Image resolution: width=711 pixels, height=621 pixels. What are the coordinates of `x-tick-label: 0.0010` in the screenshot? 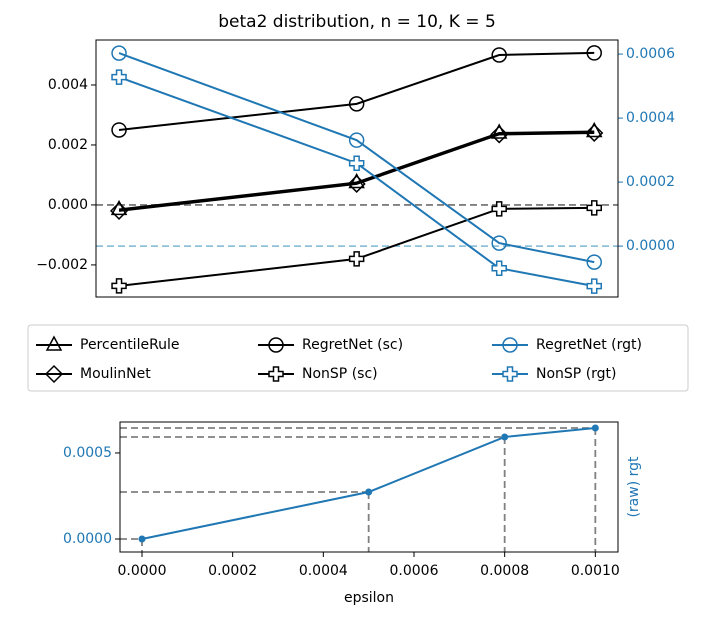 It's located at (595, 571).